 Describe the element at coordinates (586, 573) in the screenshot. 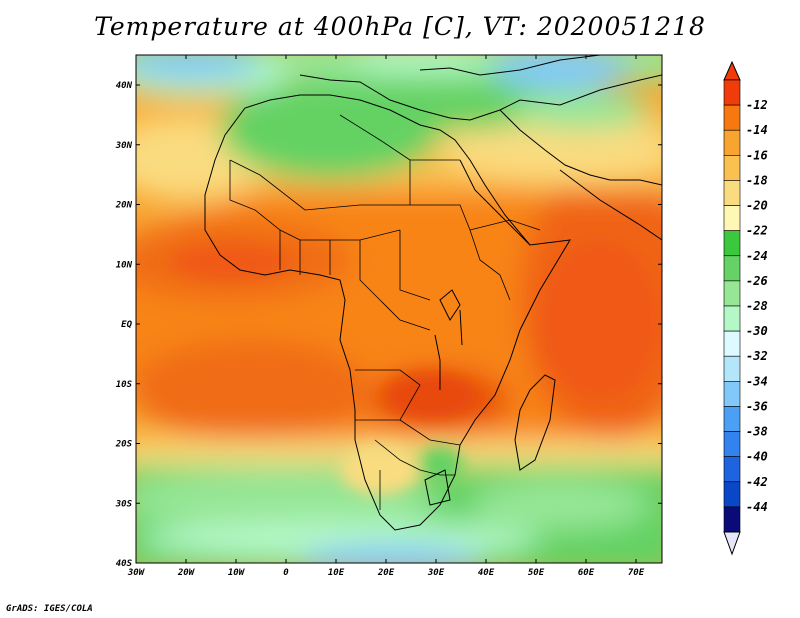

I see `lon-label: 60E` at that location.